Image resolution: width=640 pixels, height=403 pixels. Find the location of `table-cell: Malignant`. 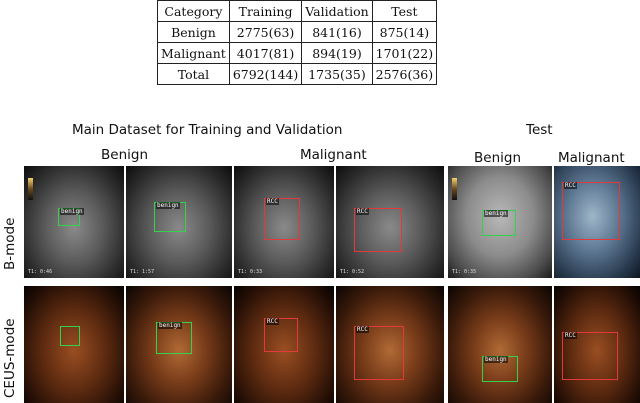

table-cell: Malignant is located at coordinates (193, 53).